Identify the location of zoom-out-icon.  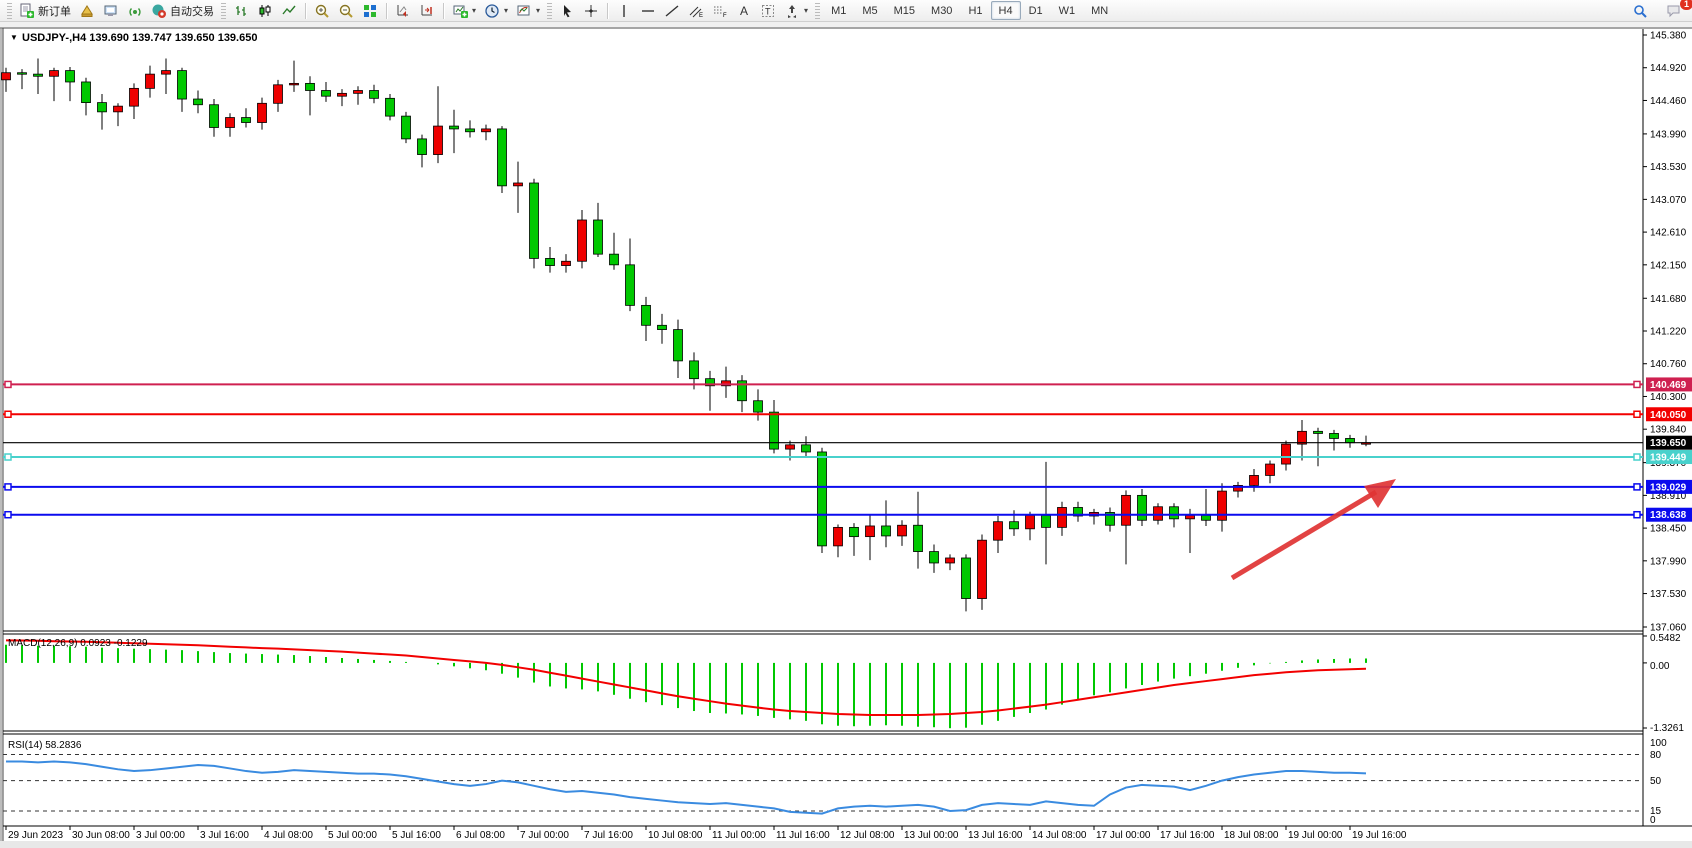
(346, 11).